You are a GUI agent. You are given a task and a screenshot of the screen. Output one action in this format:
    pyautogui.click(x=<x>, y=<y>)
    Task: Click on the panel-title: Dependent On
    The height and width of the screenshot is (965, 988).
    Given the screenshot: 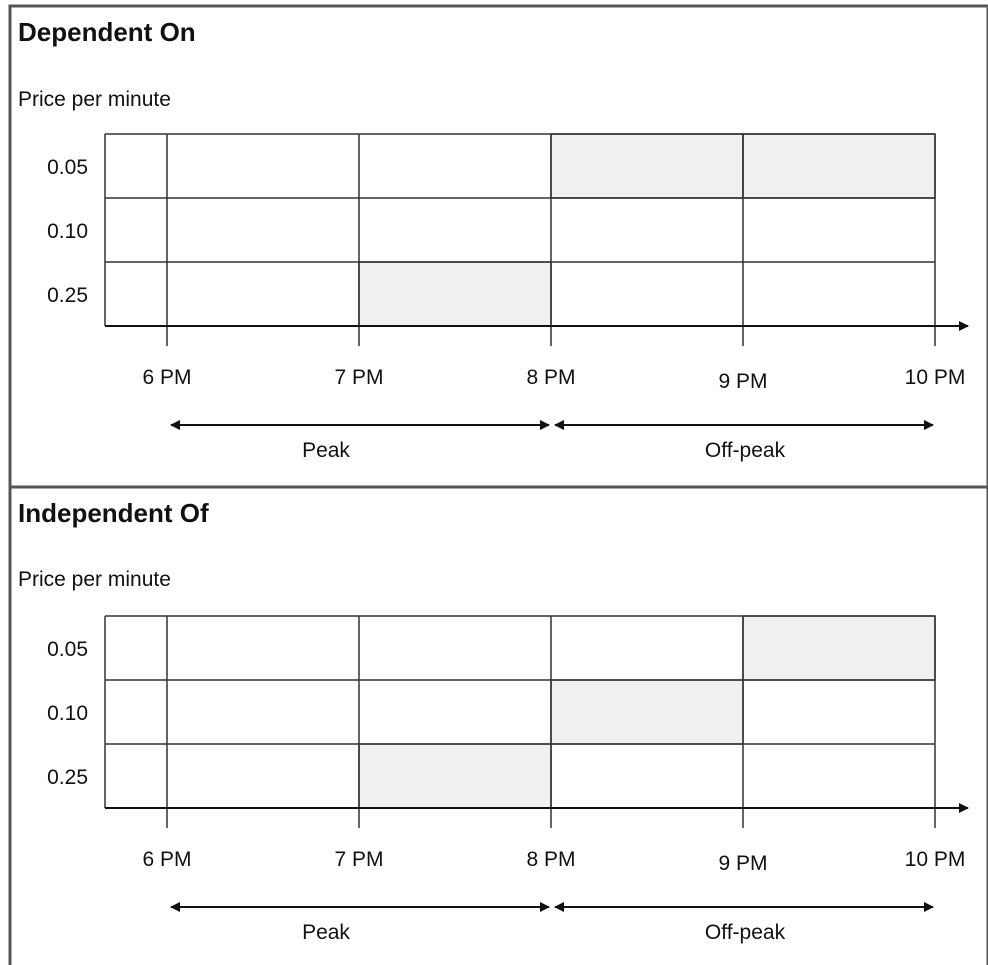 What is the action you would take?
    pyautogui.click(x=107, y=32)
    